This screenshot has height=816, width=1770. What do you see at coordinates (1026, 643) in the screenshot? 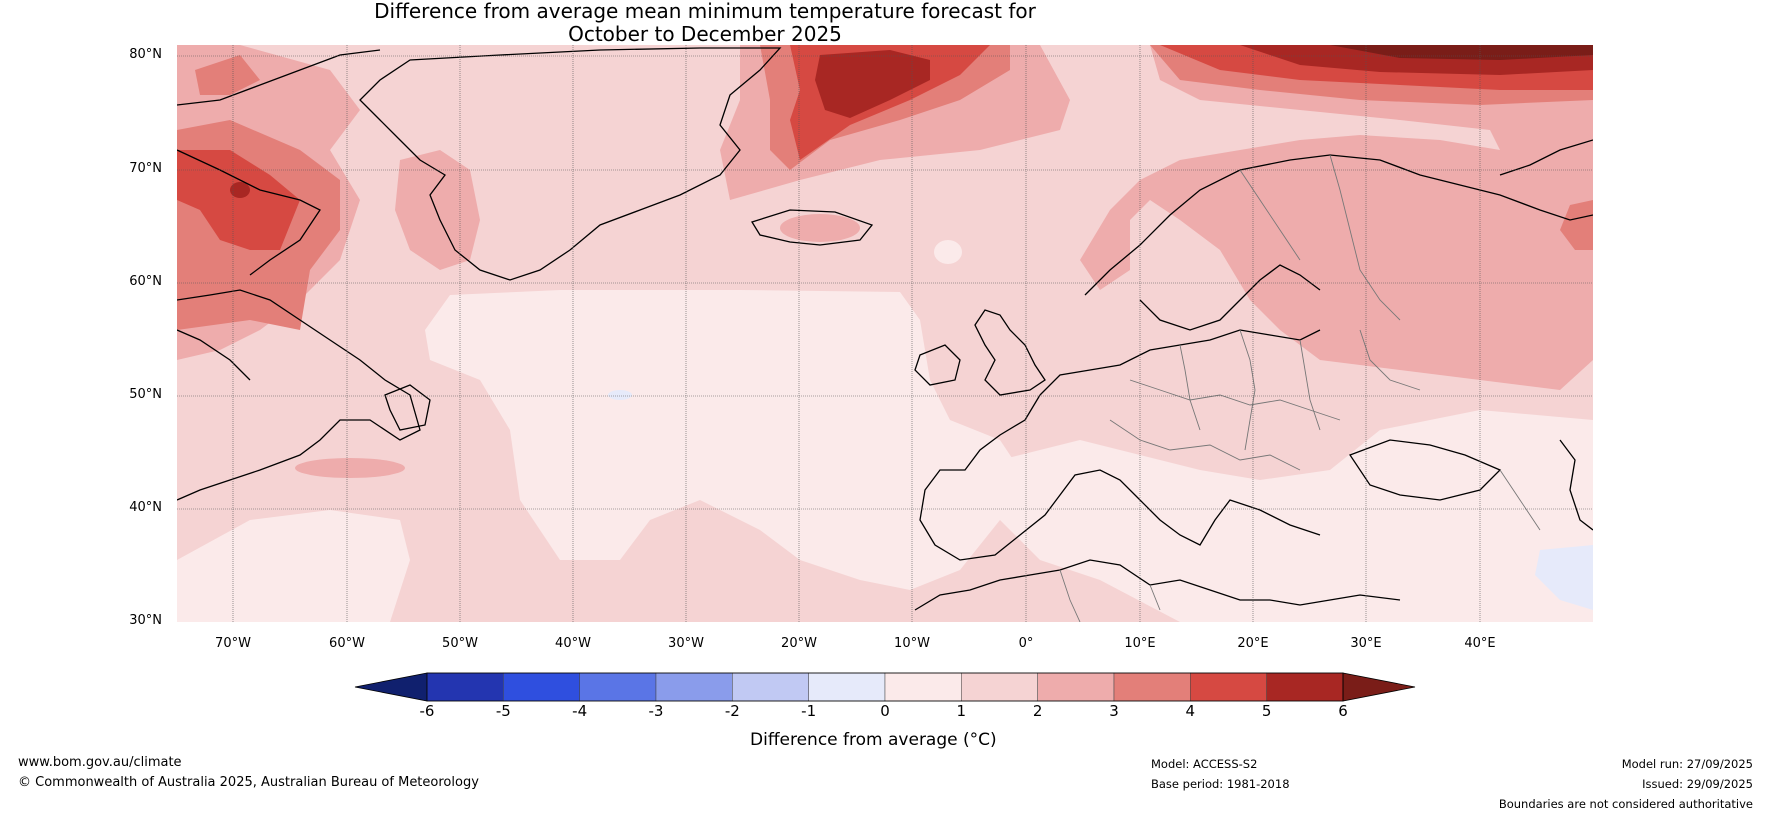
I see `lon-label-0: 0°` at bounding box center [1026, 643].